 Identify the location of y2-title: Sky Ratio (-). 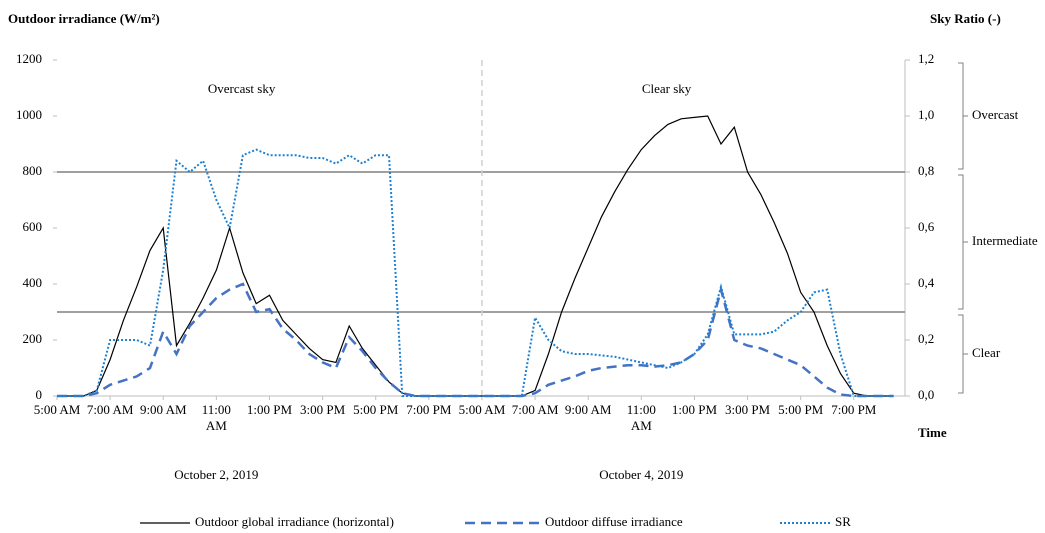
(965, 18).